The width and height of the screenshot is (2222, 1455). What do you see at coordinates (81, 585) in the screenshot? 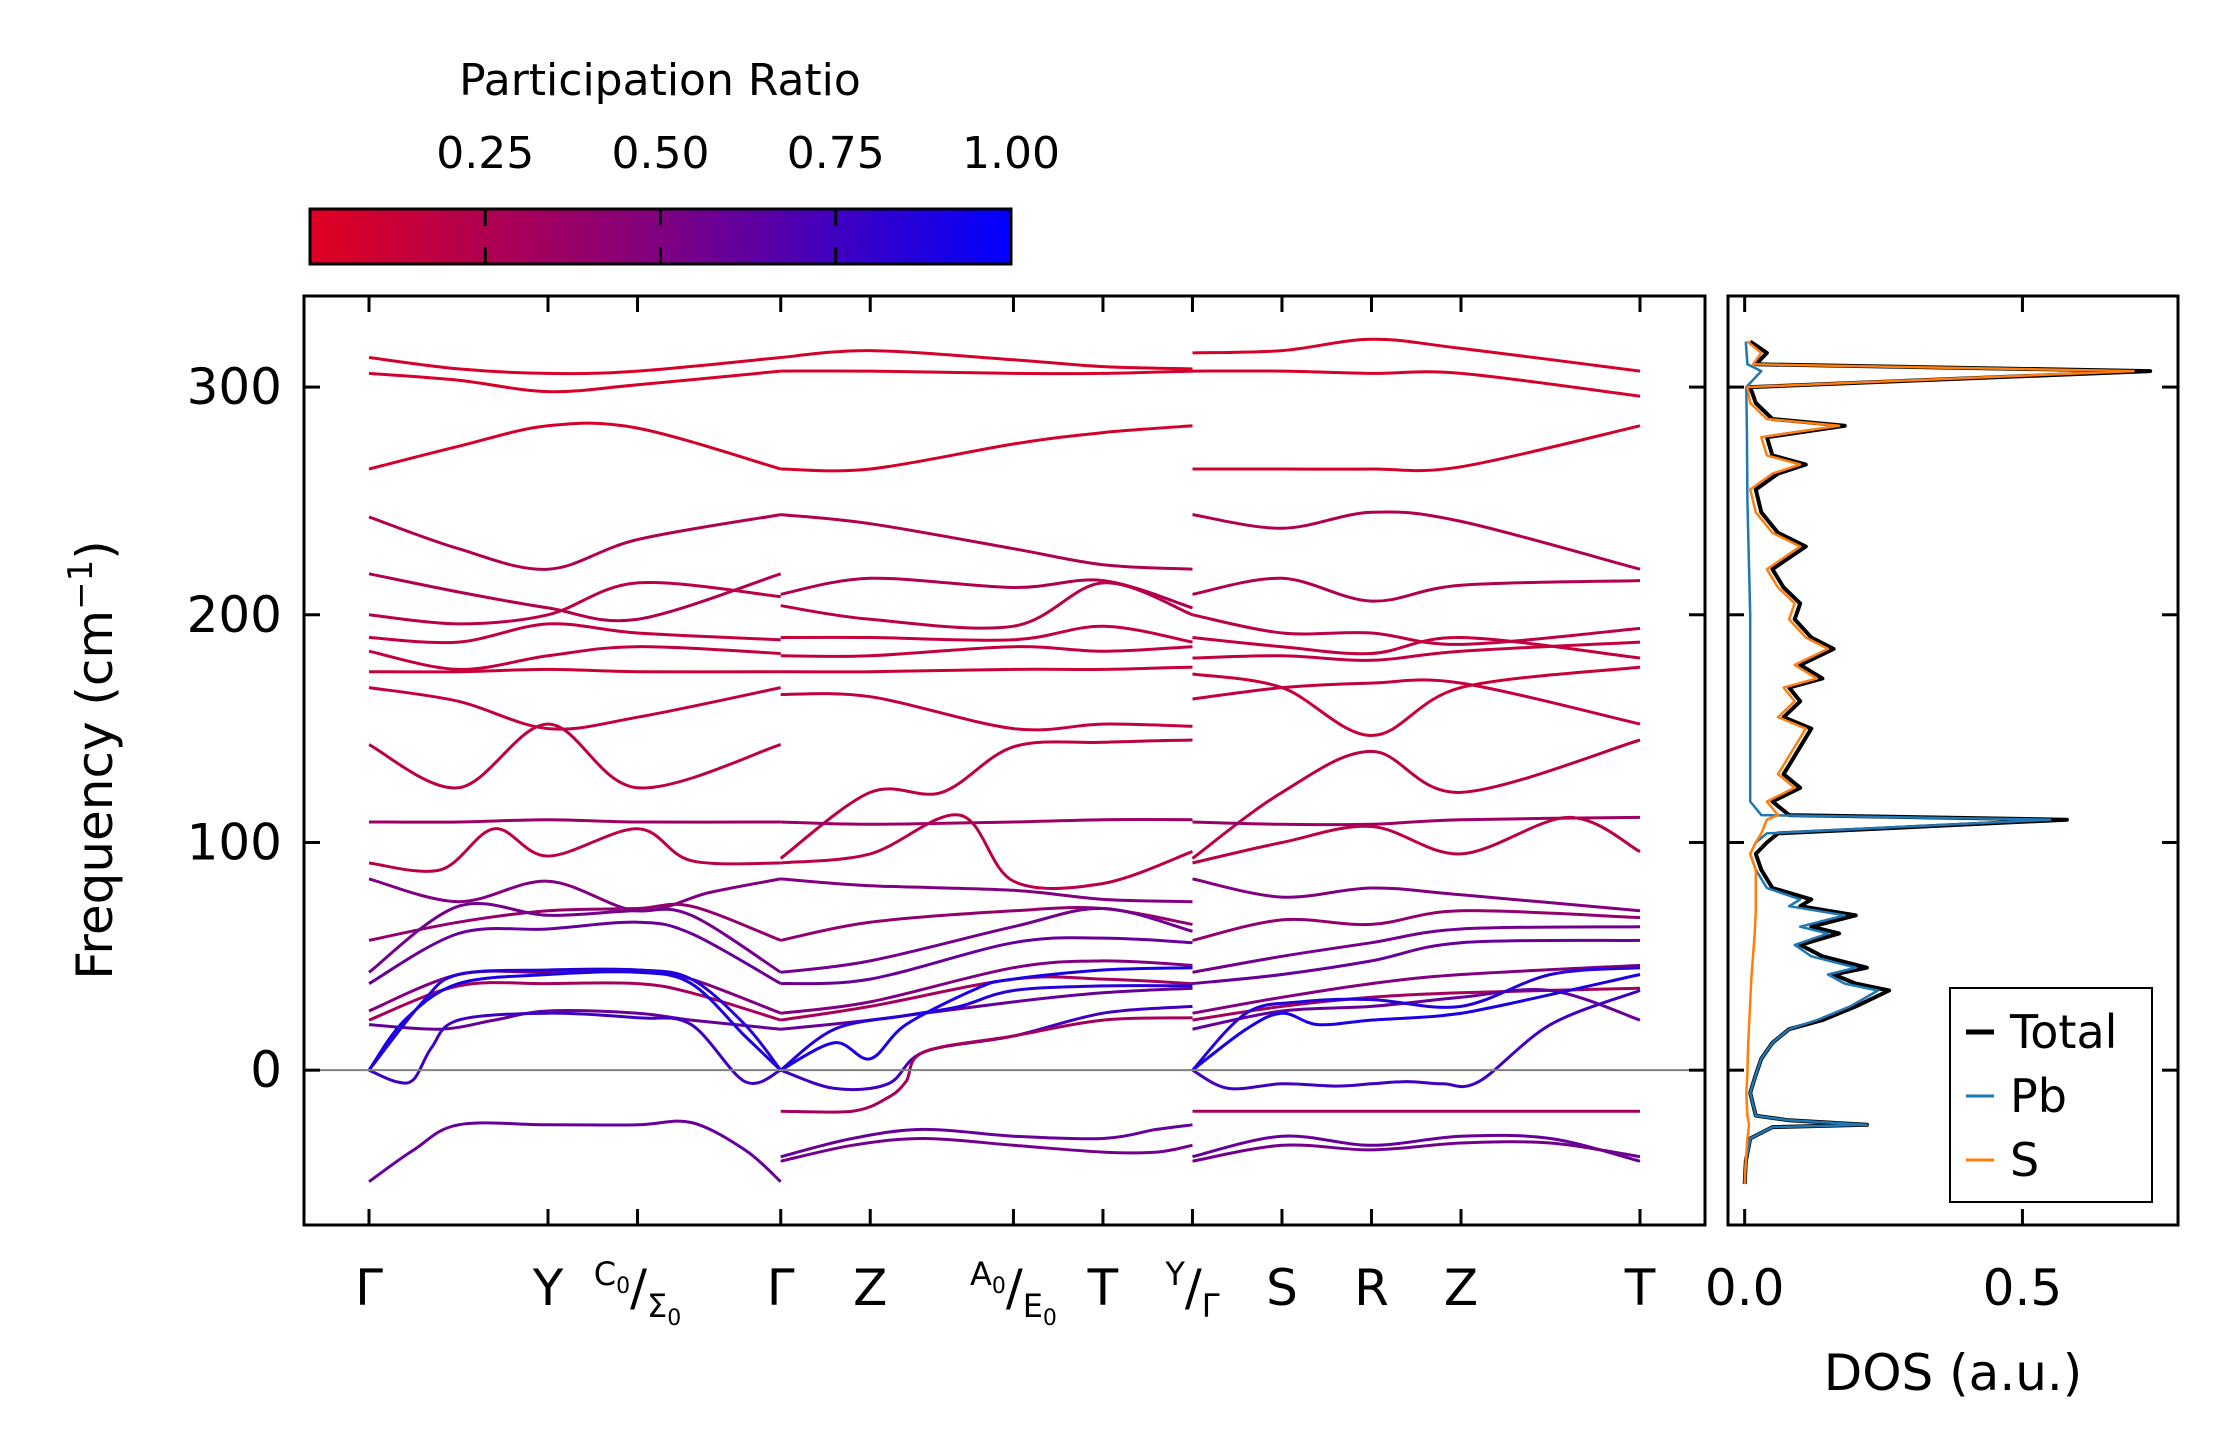
I see `y-axis-label-sup: −1` at bounding box center [81, 585].